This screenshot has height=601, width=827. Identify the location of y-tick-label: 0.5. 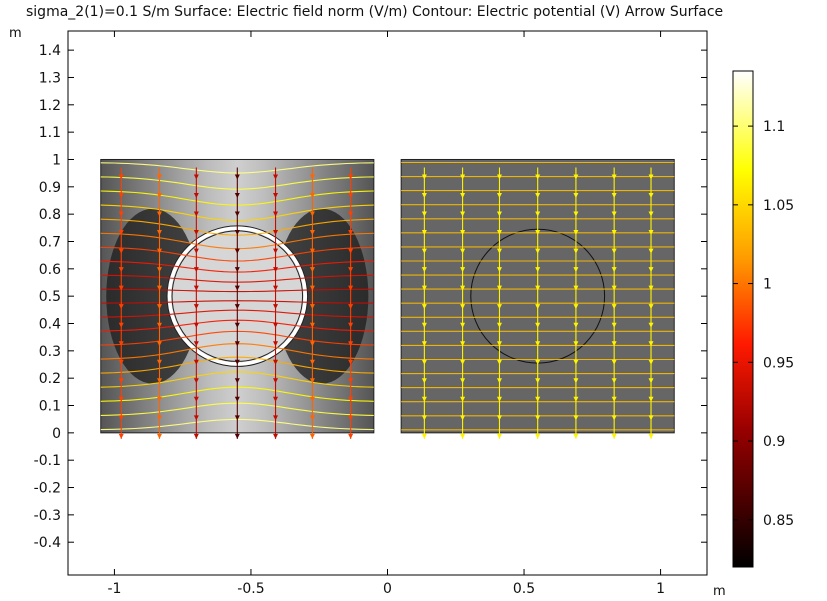
(50, 297).